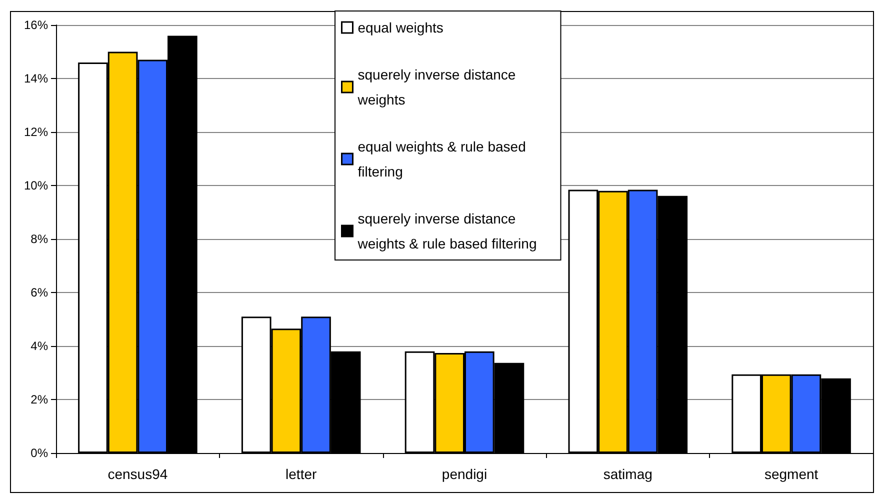  Describe the element at coordinates (444, 159) in the screenshot. I see `legend-label: equal weights & rule based filtering` at that location.